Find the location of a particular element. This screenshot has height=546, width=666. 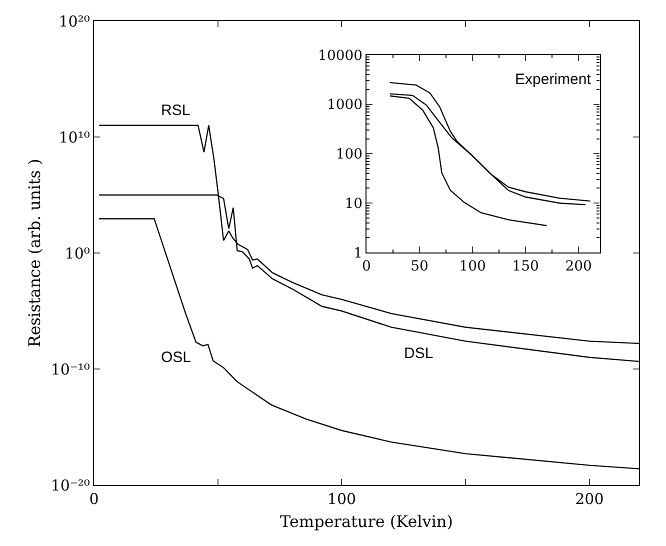

series-label: RSL is located at coordinates (175, 110).